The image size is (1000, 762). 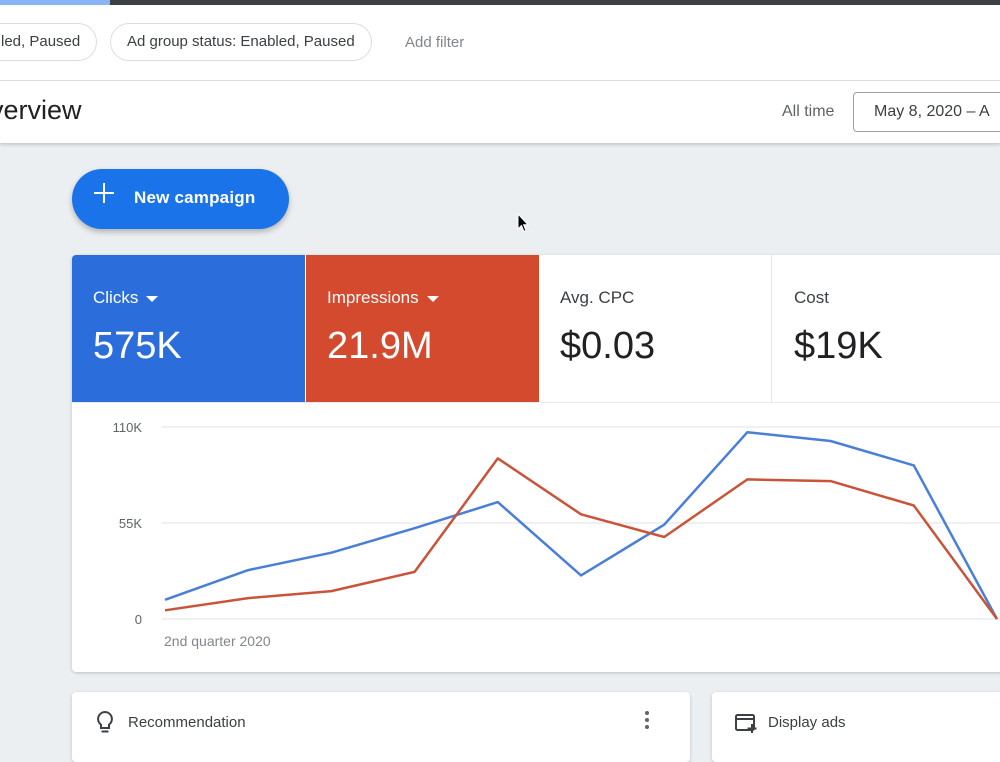 What do you see at coordinates (856, 727) in the screenshot?
I see `display-ads-card: Display ads` at bounding box center [856, 727].